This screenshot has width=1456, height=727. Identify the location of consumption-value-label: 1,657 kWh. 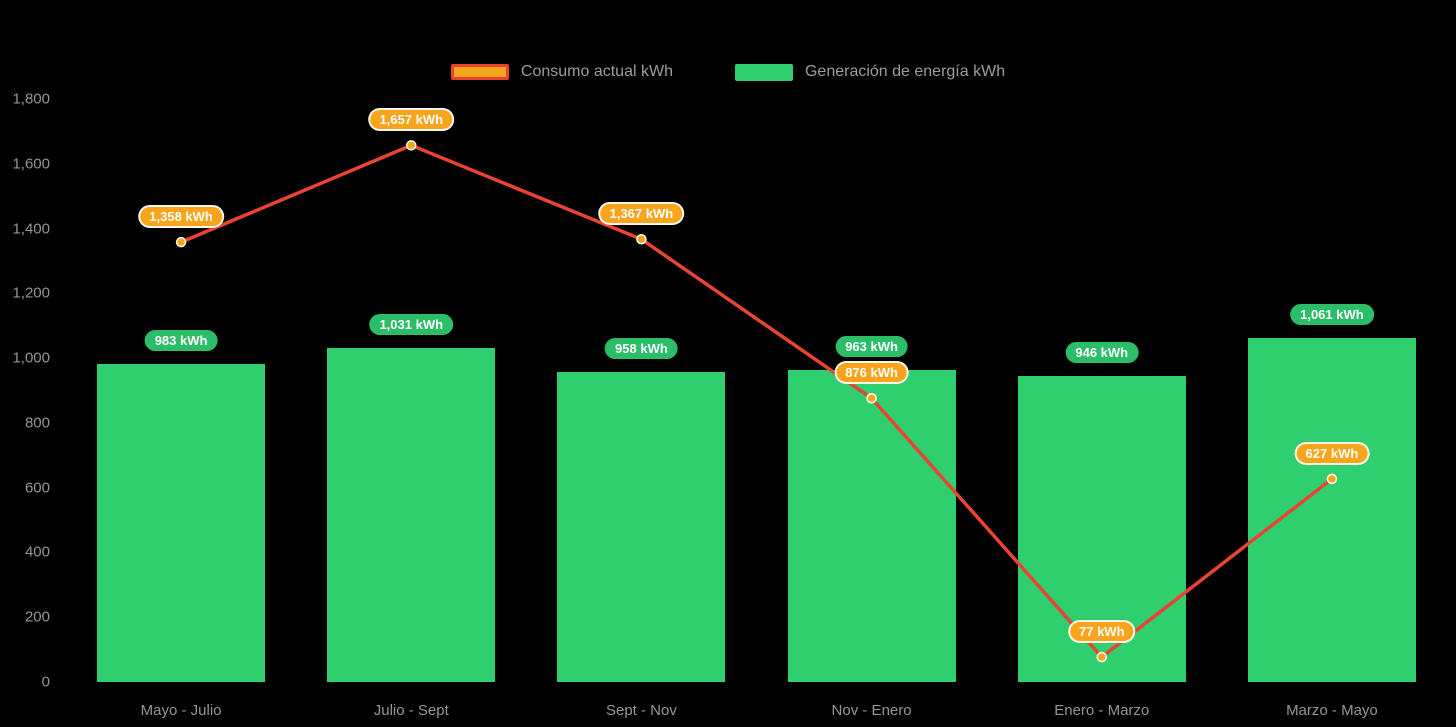
(411, 120).